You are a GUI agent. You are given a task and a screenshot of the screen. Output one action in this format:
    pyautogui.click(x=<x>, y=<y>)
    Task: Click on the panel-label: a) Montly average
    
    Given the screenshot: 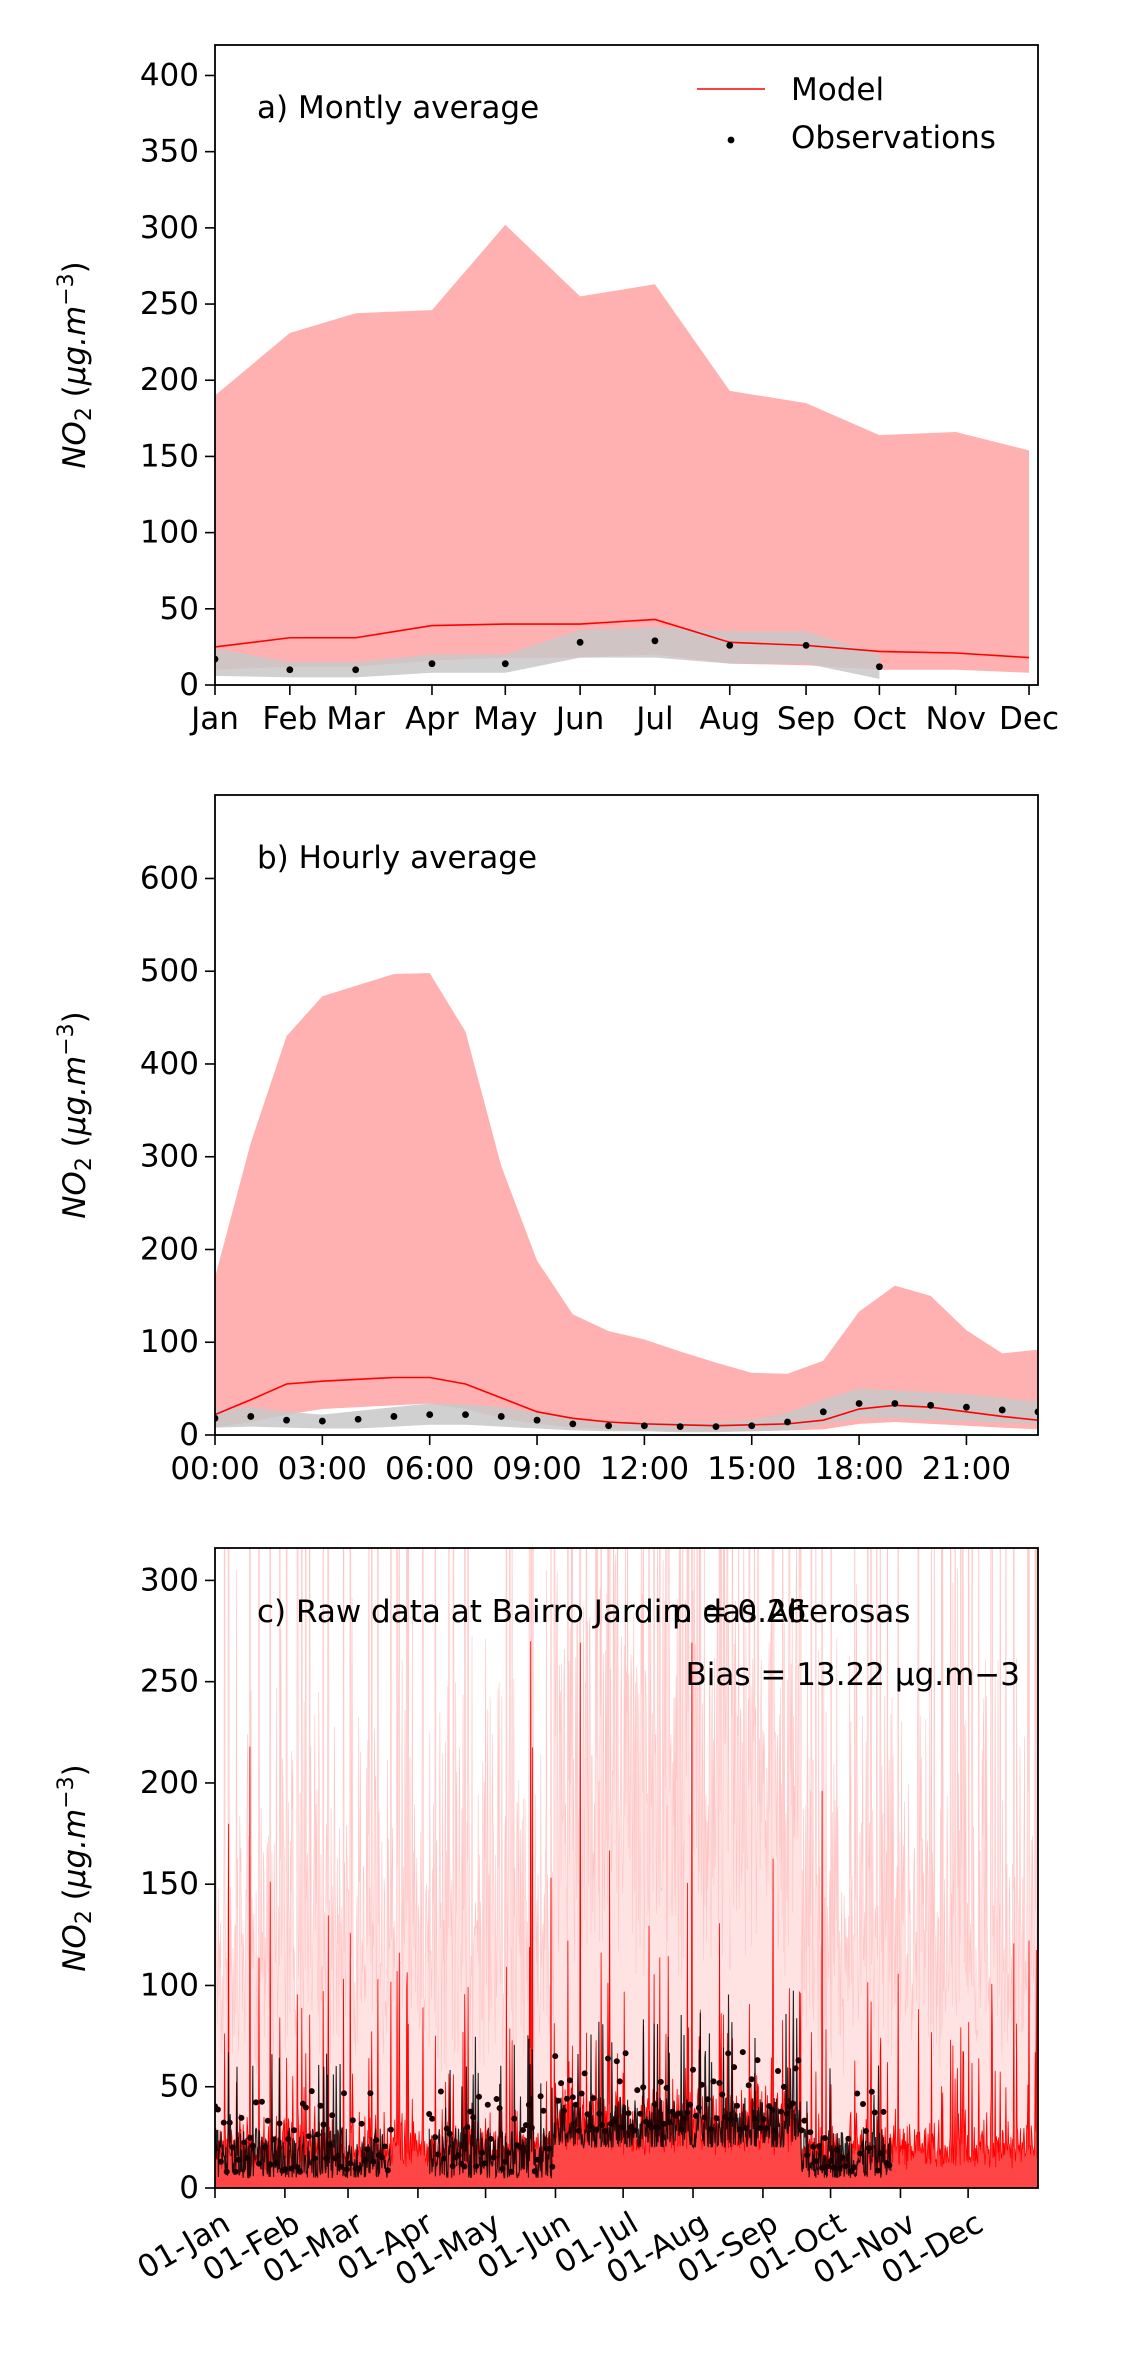 What is the action you would take?
    pyautogui.click(x=398, y=108)
    